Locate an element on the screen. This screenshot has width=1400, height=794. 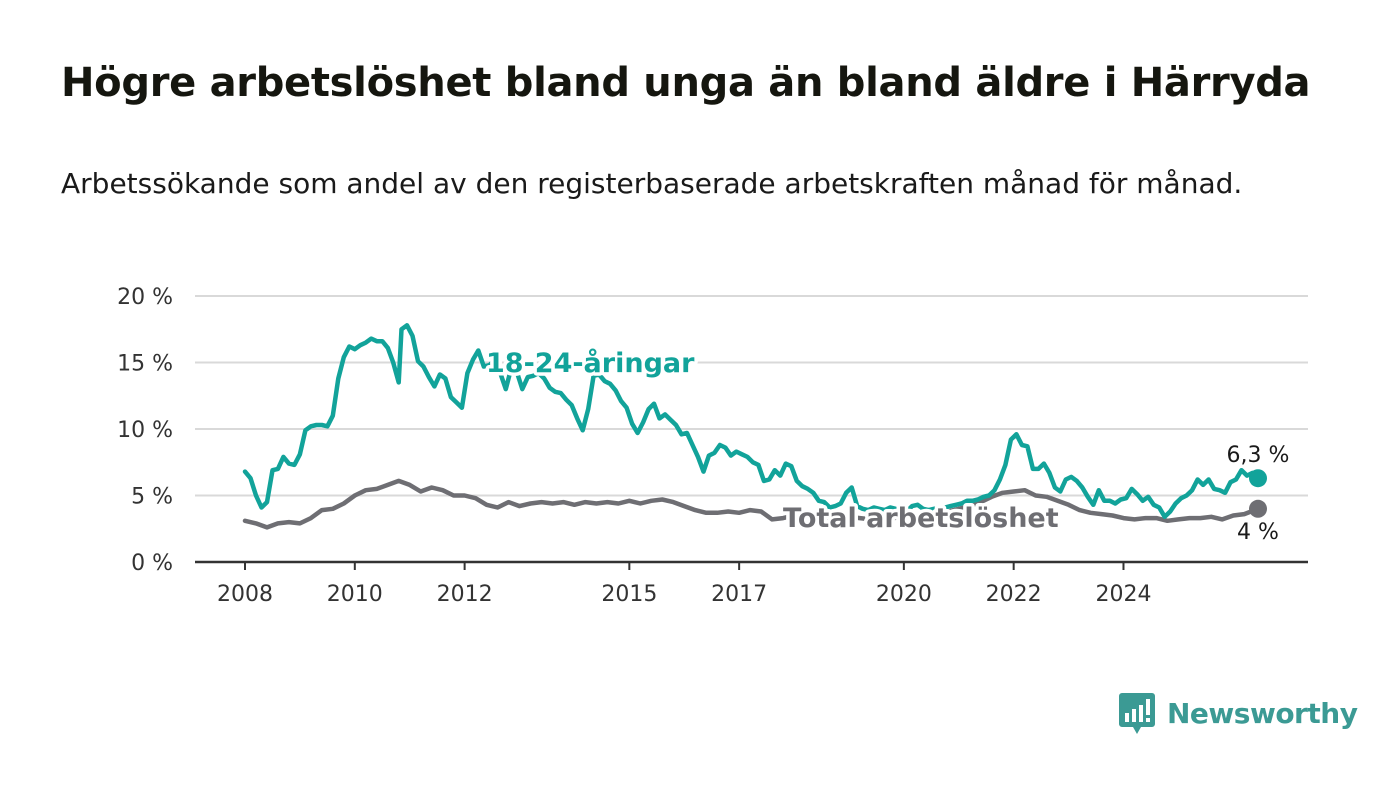
y-tick-label: 5 % is located at coordinates (152, 497).